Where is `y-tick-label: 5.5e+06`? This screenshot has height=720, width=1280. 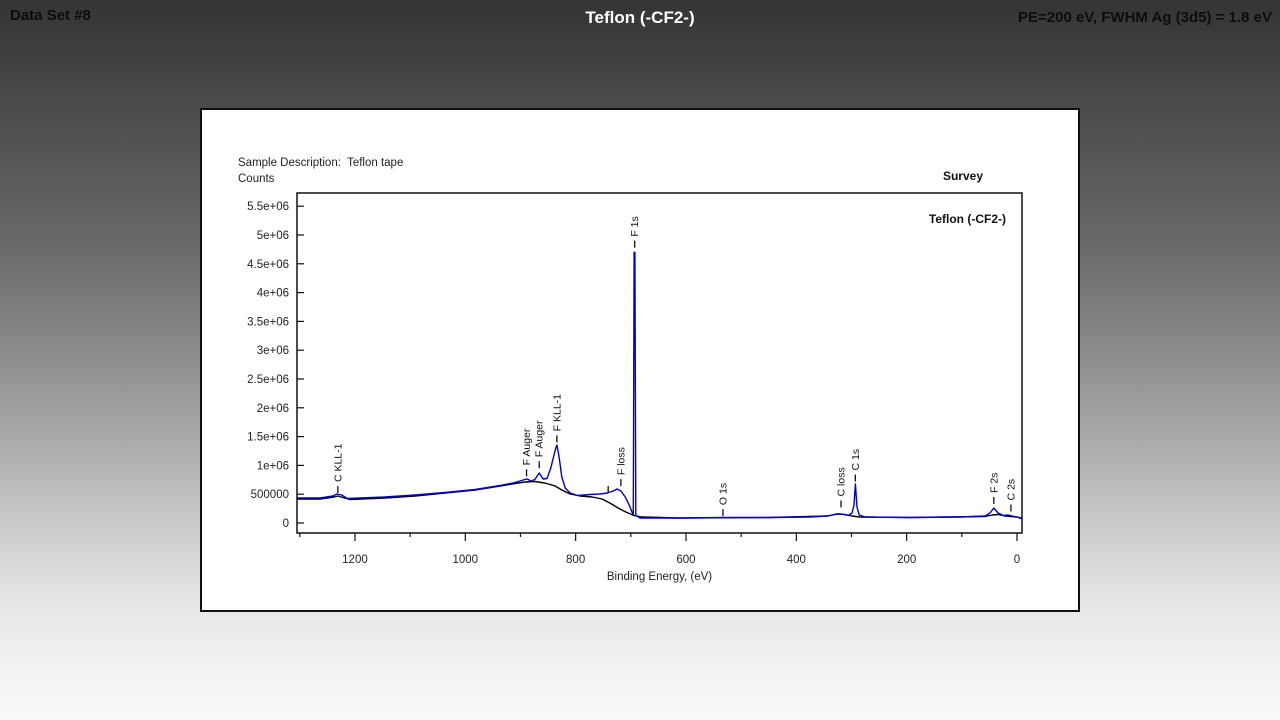
y-tick-label: 5.5e+06 is located at coordinates (268, 207).